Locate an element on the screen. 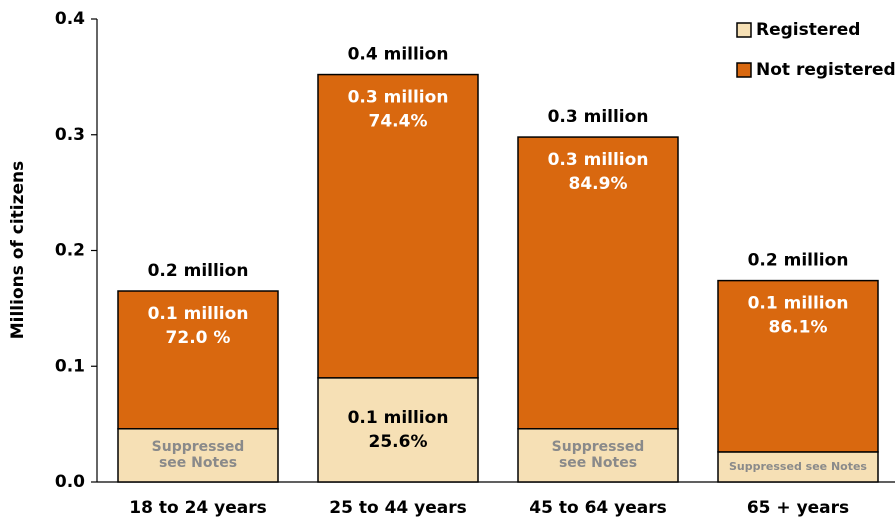 This screenshot has width=895, height=525. y-tick-label: 0.3 is located at coordinates (70, 135).